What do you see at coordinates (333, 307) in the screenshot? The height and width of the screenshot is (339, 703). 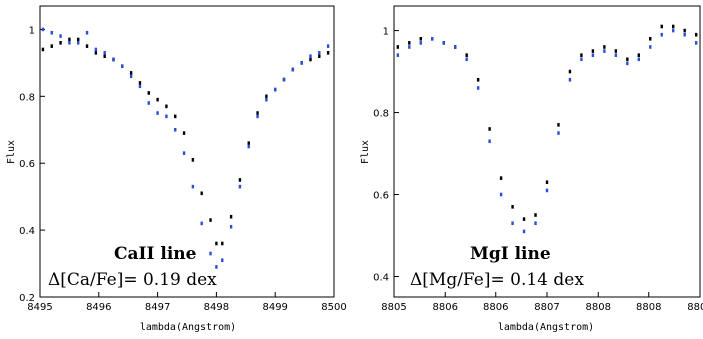 I see `x-tick-label: 8500` at bounding box center [333, 307].